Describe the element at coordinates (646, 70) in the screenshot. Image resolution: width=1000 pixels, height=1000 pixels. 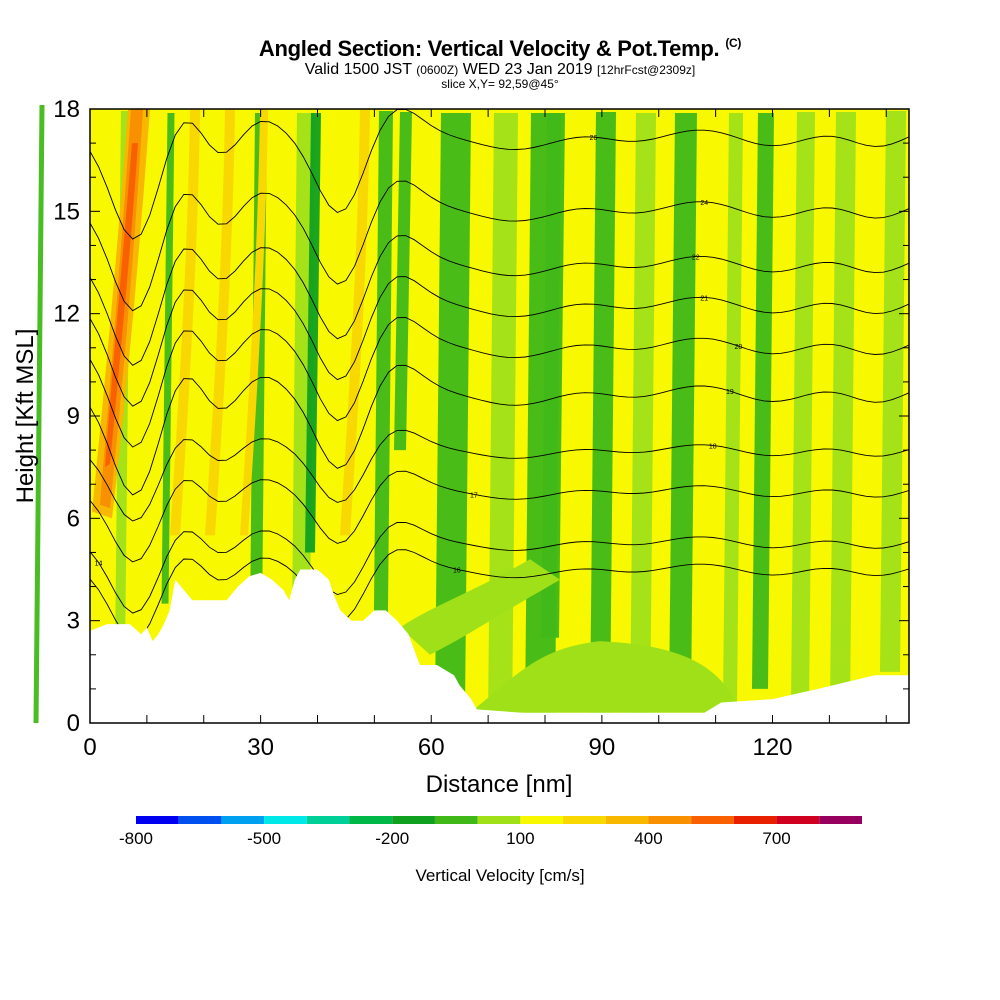
I see `forecast-label: [12hrFcst@2309z]` at that location.